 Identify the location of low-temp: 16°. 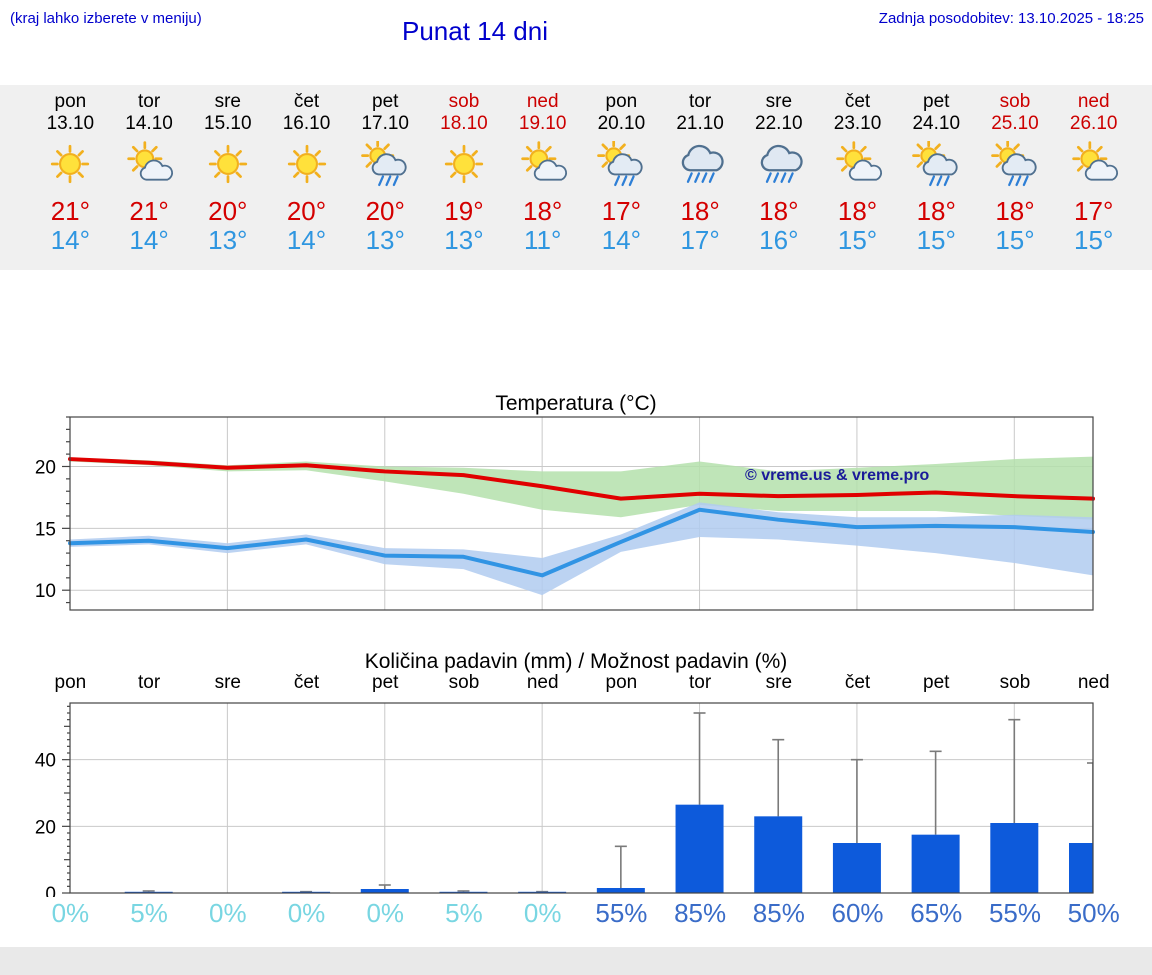
(779, 240).